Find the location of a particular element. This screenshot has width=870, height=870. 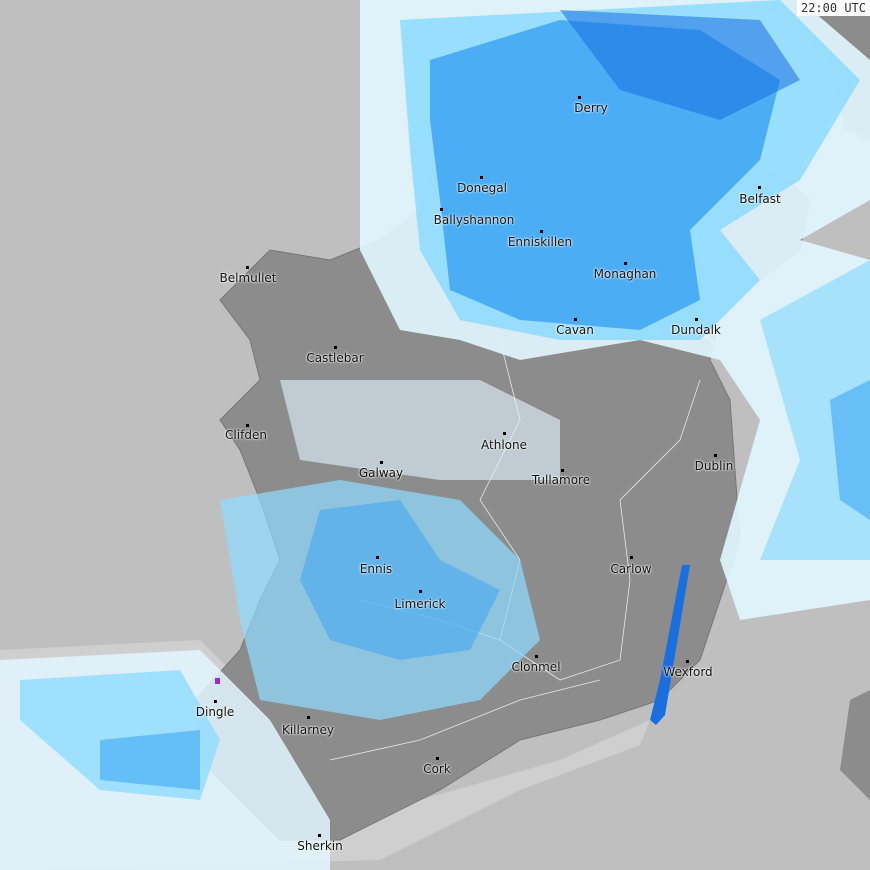

city-killarney: Killarney is located at coordinates (308, 730).